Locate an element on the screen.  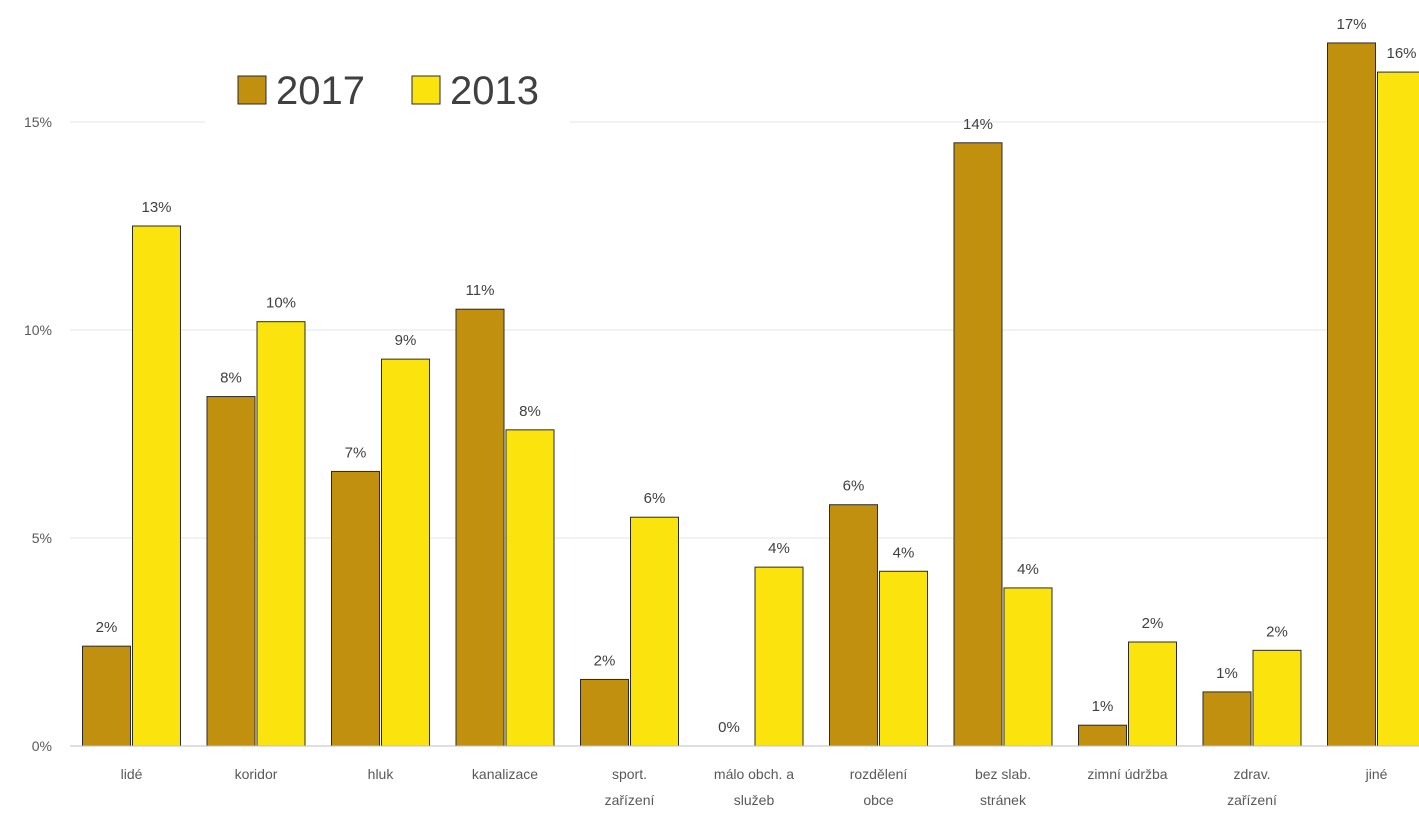
data-label-2017: 17% is located at coordinates (1351, 24).